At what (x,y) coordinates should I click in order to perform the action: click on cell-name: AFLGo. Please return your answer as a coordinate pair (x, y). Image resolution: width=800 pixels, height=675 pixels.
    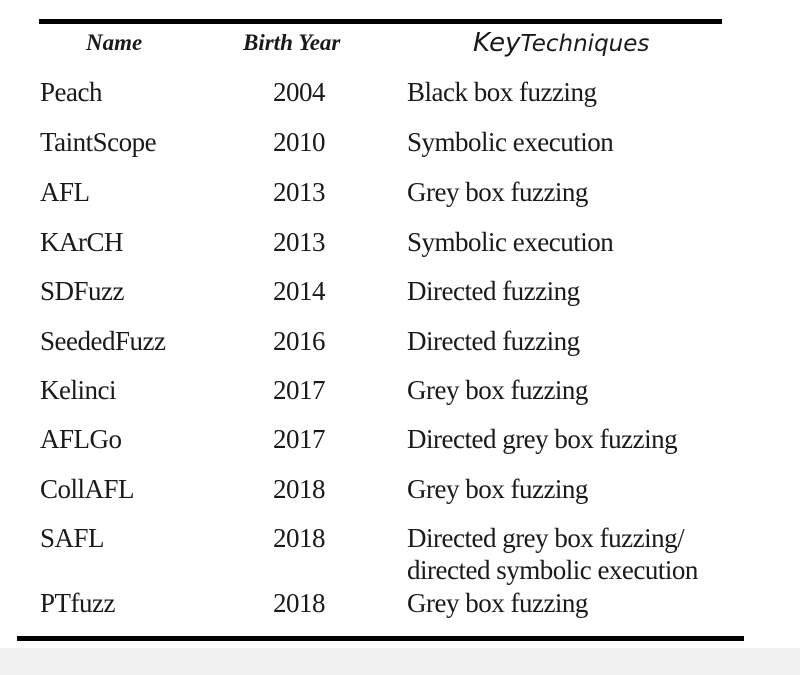
    Looking at the image, I should click on (81, 439).